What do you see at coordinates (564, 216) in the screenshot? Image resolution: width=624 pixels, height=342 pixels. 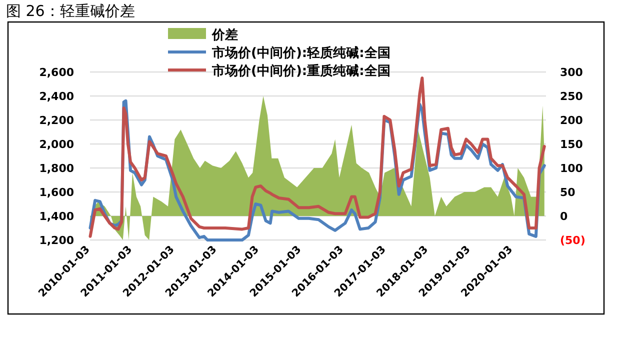 I see `y2-tick-label: 0` at bounding box center [564, 216].